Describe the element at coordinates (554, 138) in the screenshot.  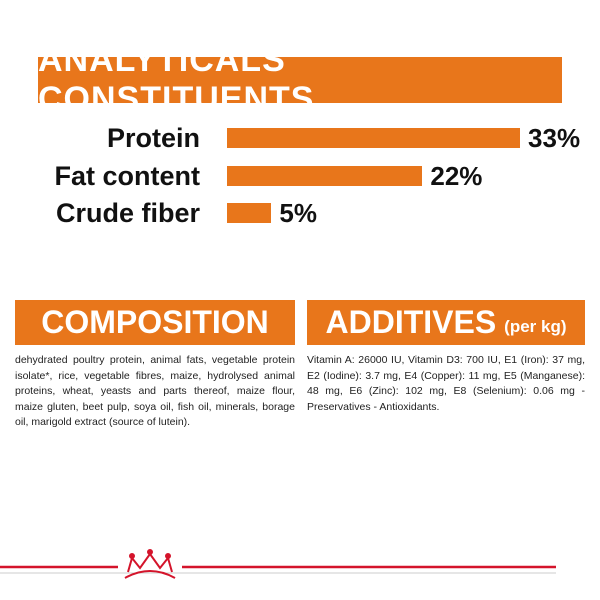
I see `value-label: 33%` at that location.